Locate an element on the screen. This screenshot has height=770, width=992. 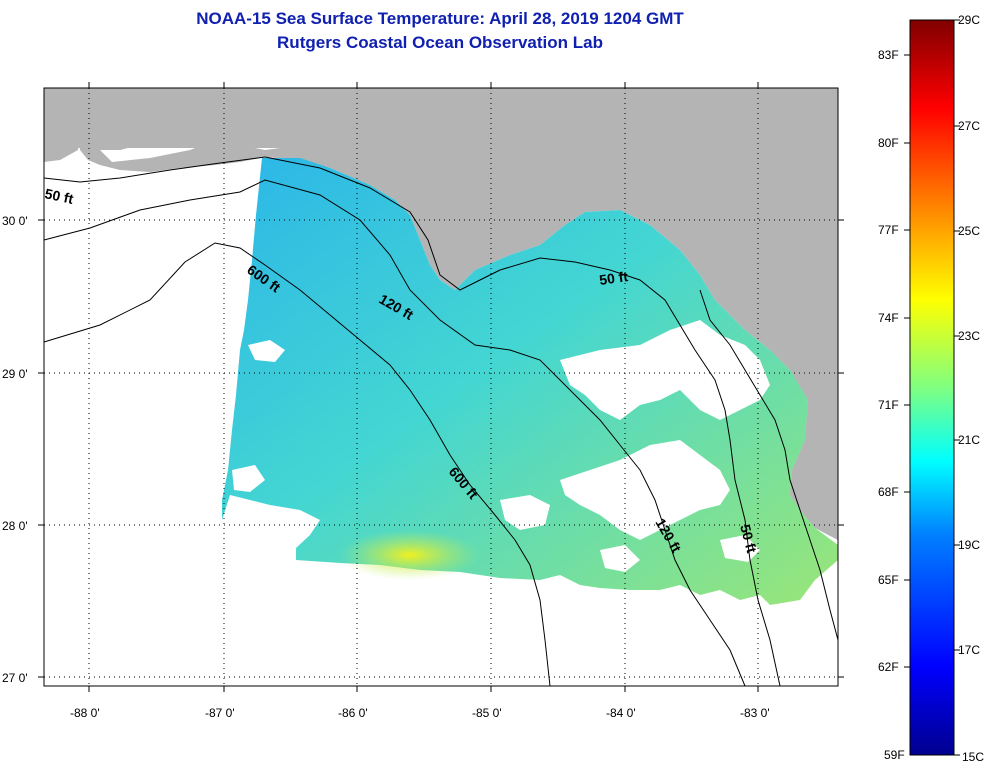
colorbar-f-77: 77F is located at coordinates (888, 230).